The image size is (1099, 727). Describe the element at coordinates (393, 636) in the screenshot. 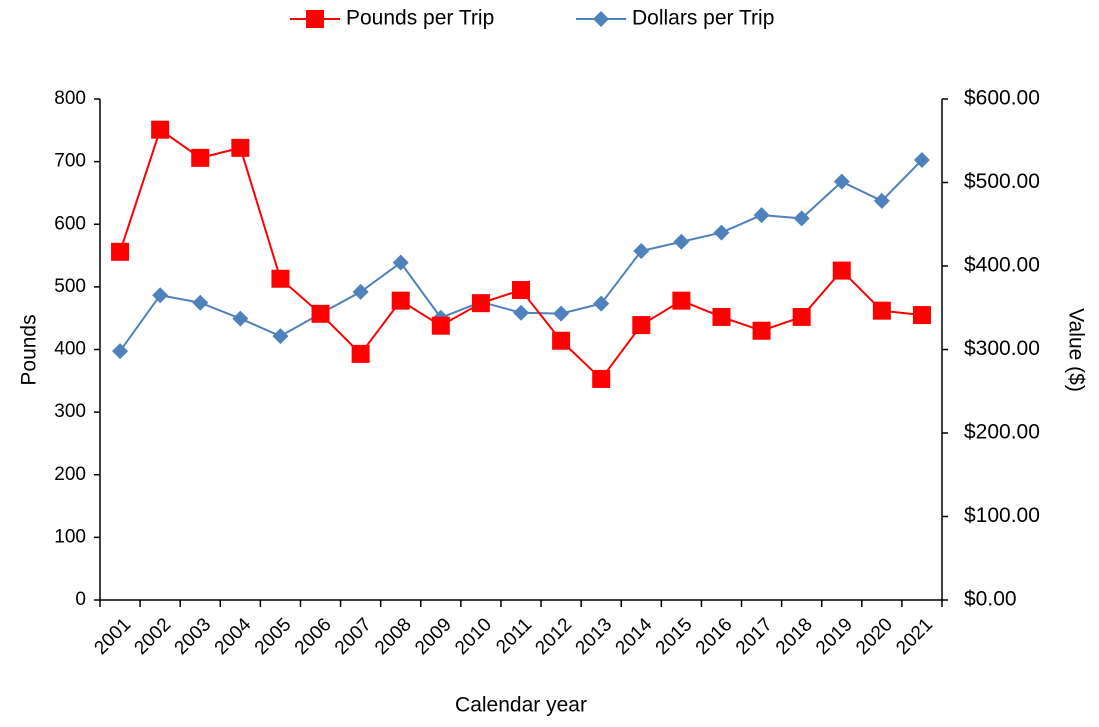

I see `x-tick-label: 2008` at that location.